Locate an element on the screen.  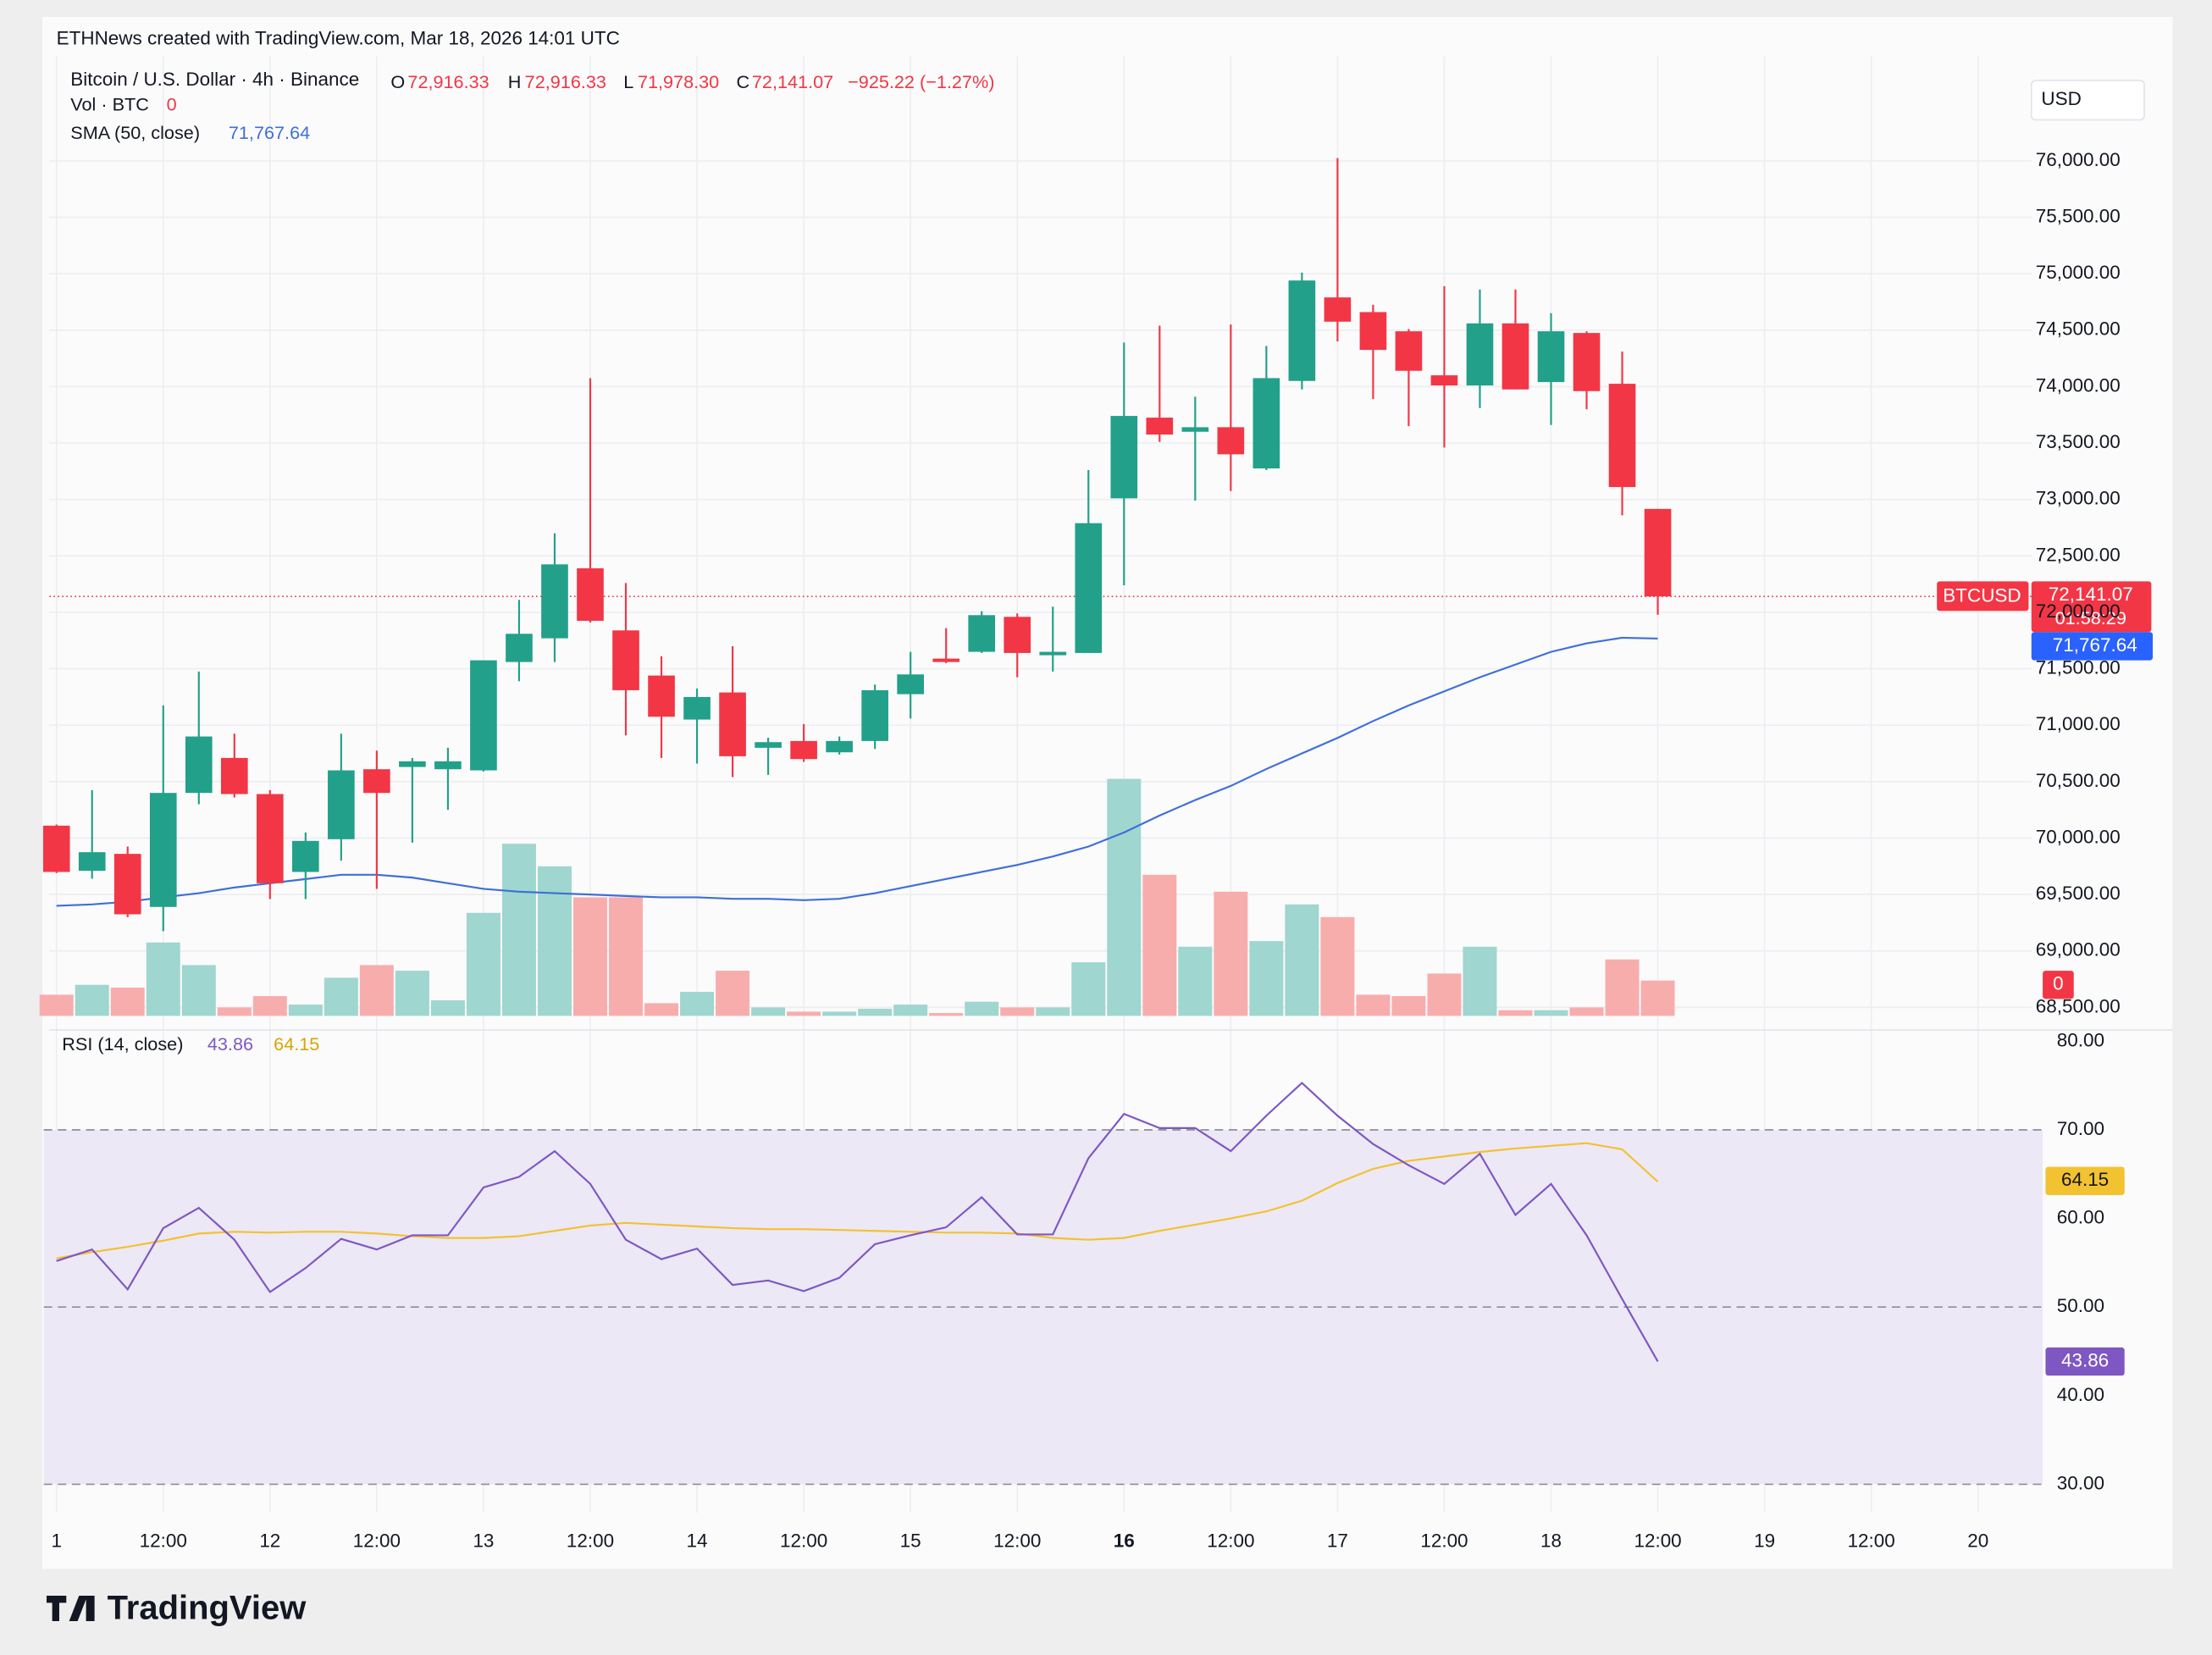
rsi-tag is located at coordinates (2085, 1361).